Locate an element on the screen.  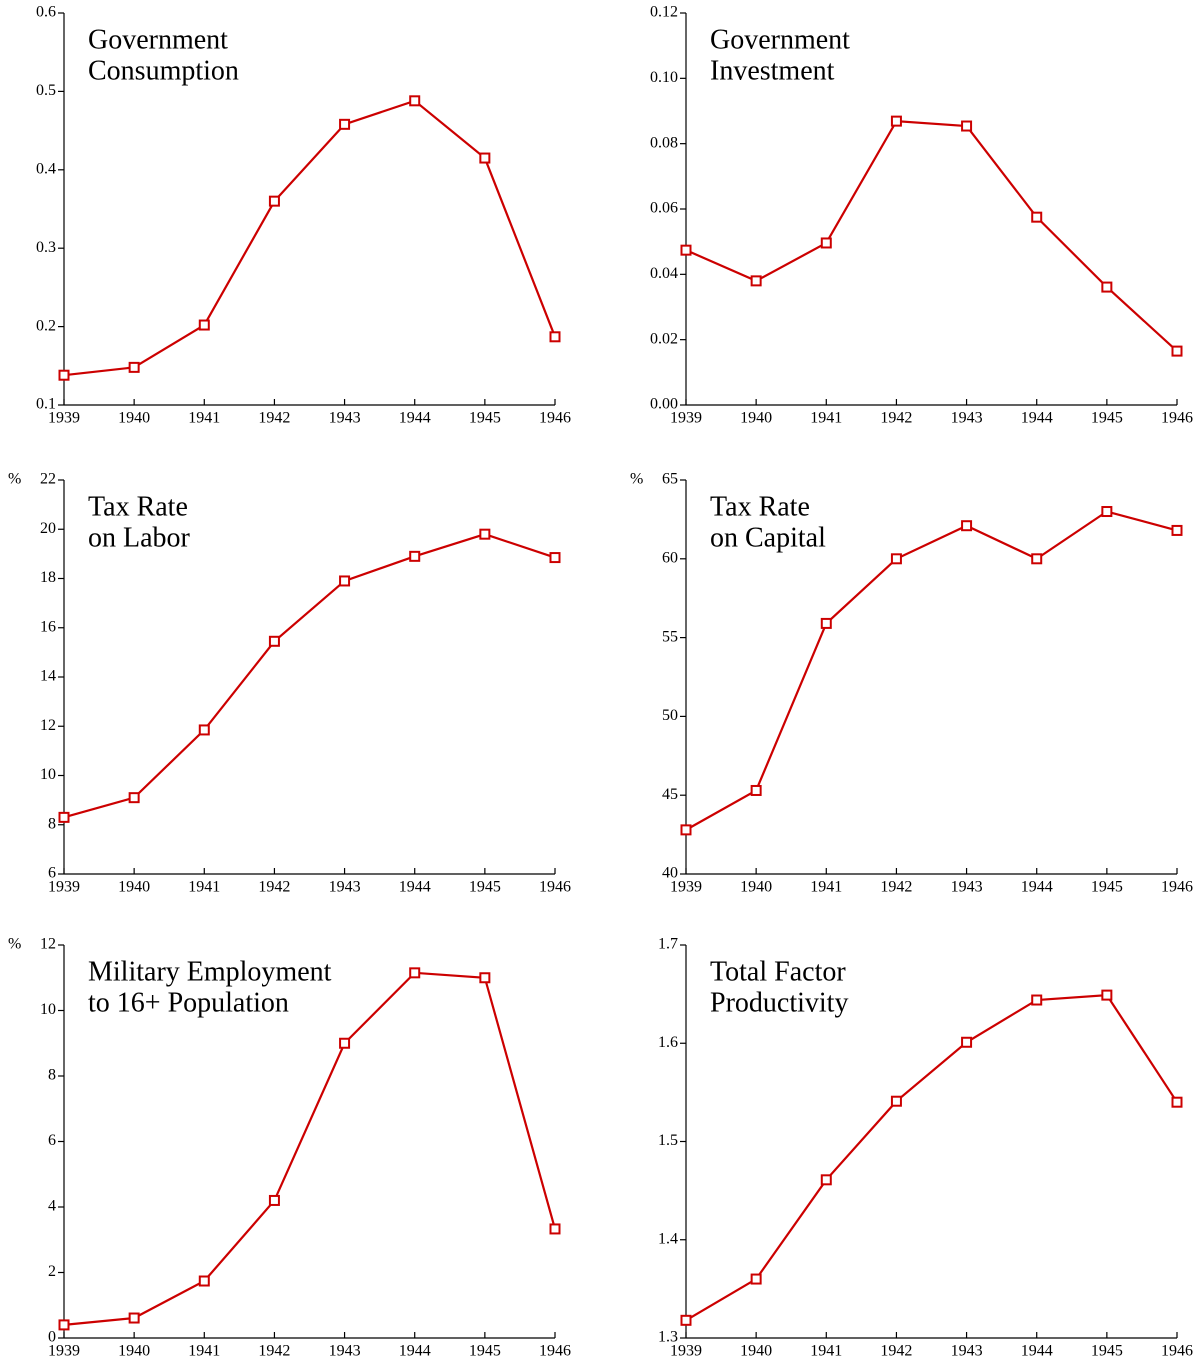
y-tick-label: 0.12 is located at coordinates (664, 12).